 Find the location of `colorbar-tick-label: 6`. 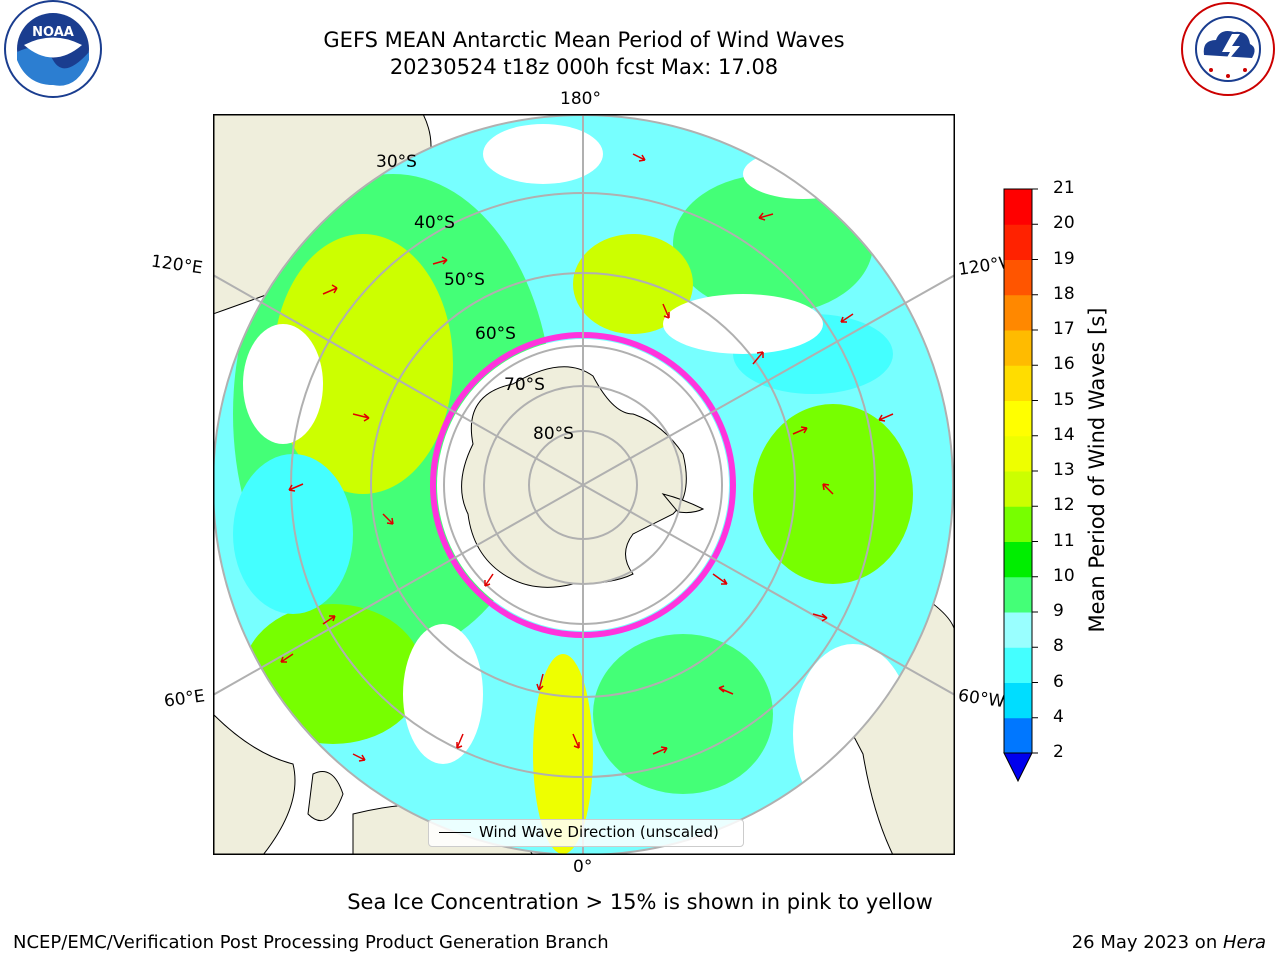

colorbar-tick-label: 6 is located at coordinates (1058, 681).